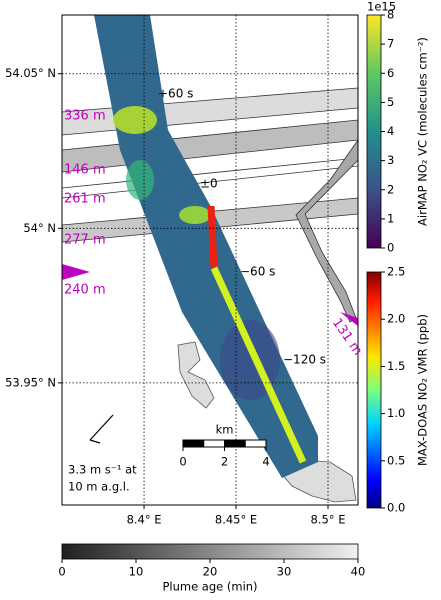 This screenshot has width=441, height=600. Describe the element at coordinates (284, 572) in the screenshot. I see `colorbar-tick-label: 30` at that location.